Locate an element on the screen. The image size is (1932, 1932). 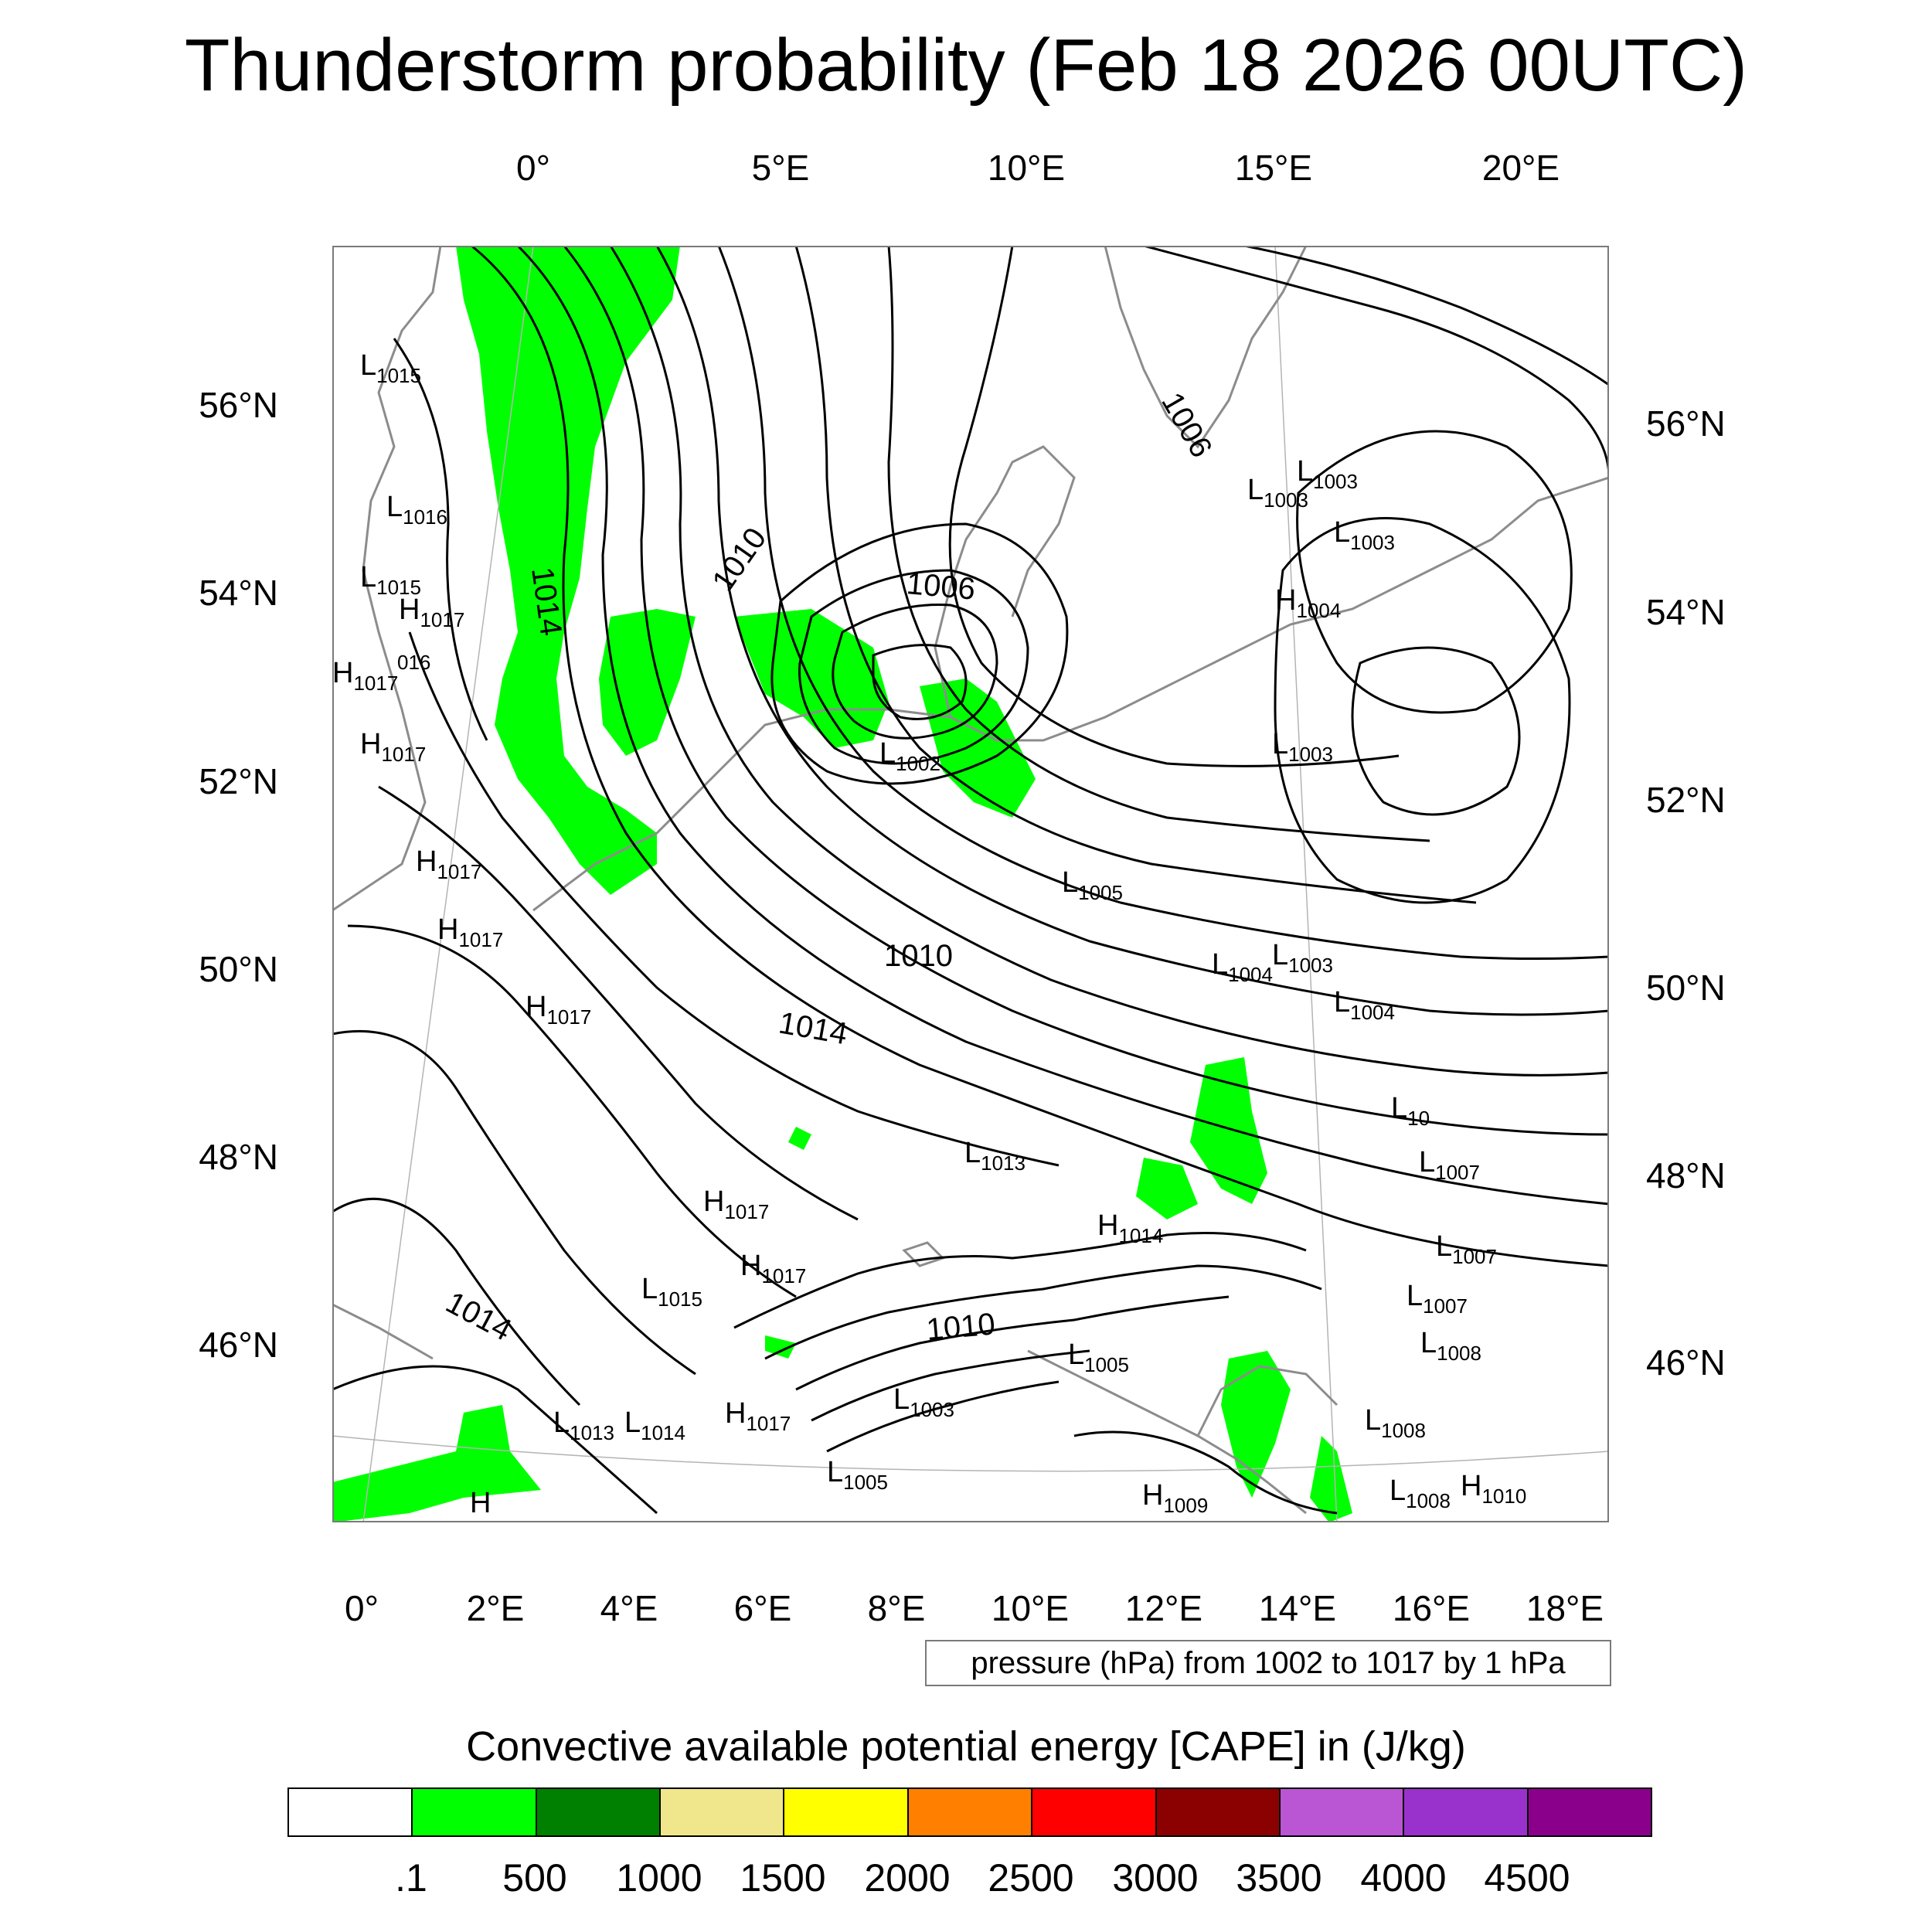
coastline-continent is located at coordinates (1070, 694).